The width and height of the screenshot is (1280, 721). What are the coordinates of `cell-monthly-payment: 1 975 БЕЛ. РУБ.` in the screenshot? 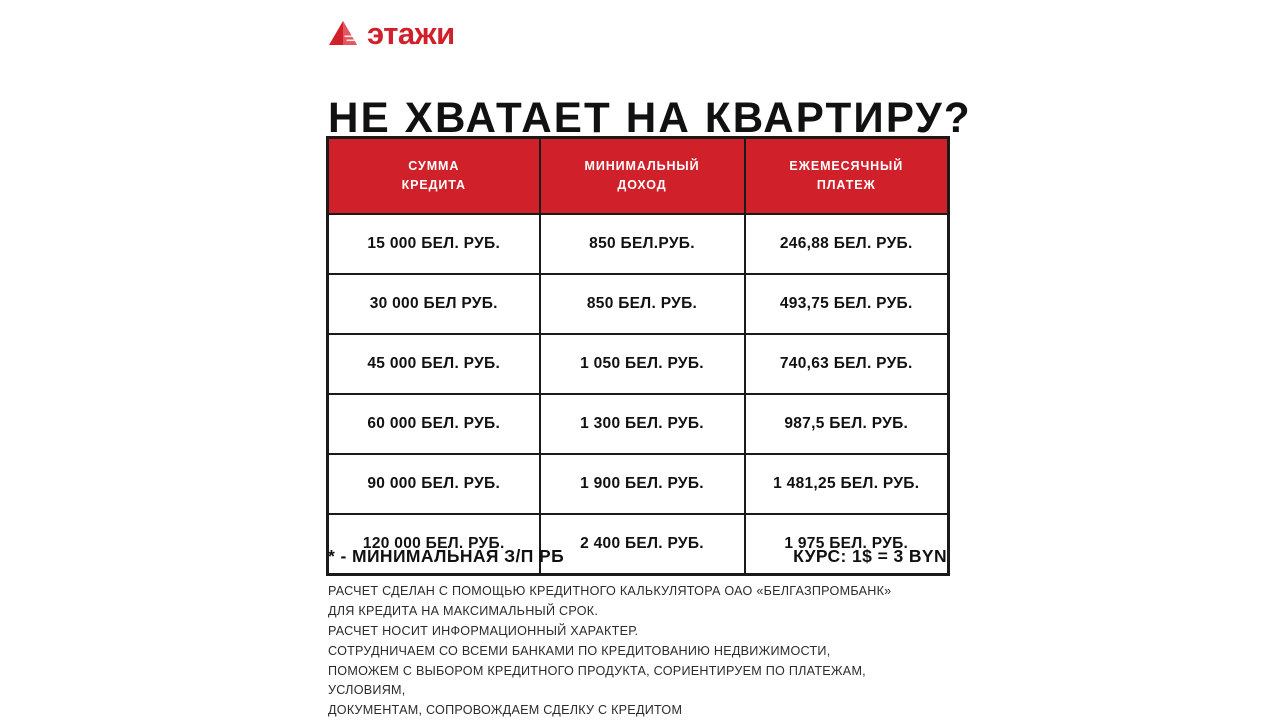 It's located at (846, 544).